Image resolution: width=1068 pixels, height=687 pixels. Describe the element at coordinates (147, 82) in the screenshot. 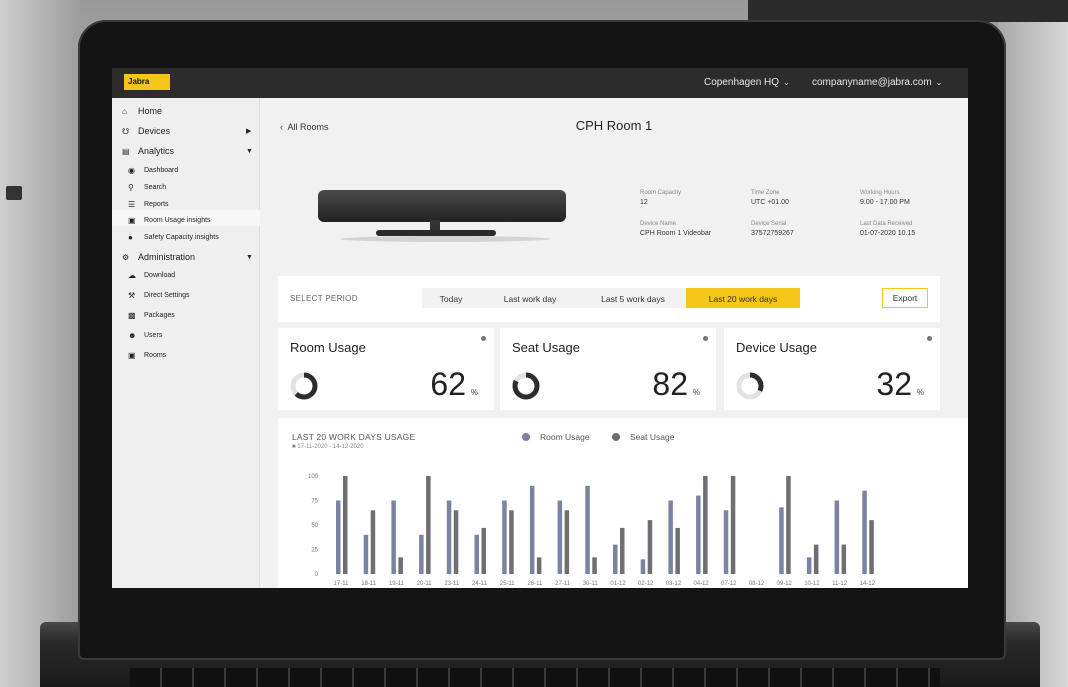

I see `jabra-logo: Jabra` at that location.